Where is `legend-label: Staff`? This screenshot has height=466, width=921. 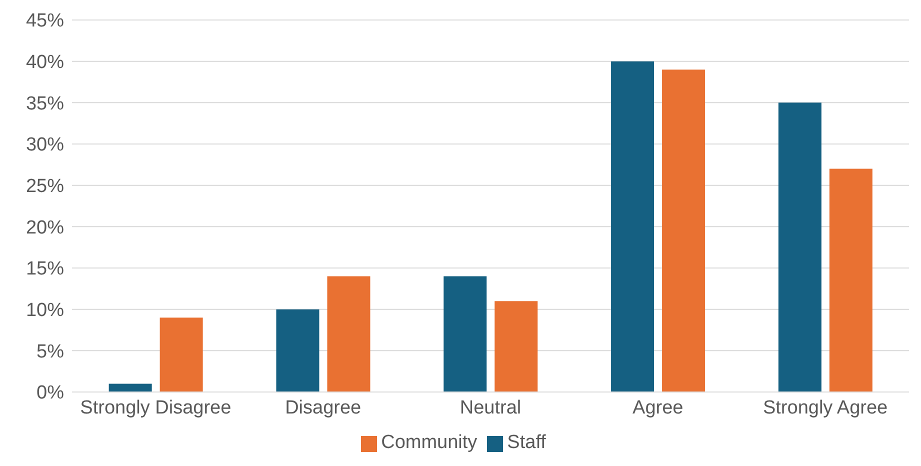
legend-label: Staff is located at coordinates (526, 442).